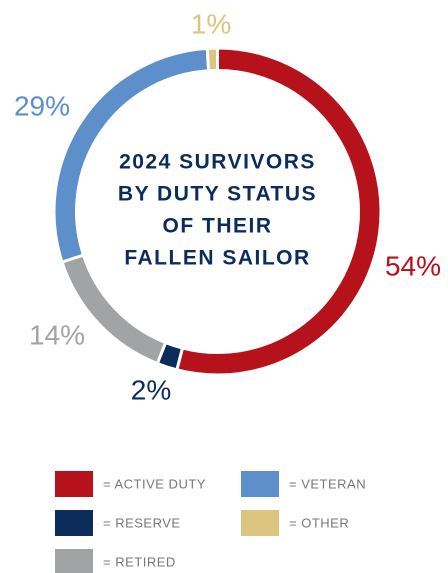  What do you see at coordinates (217, 258) in the screenshot?
I see `chart-title: FALLEN SAILOR` at bounding box center [217, 258].